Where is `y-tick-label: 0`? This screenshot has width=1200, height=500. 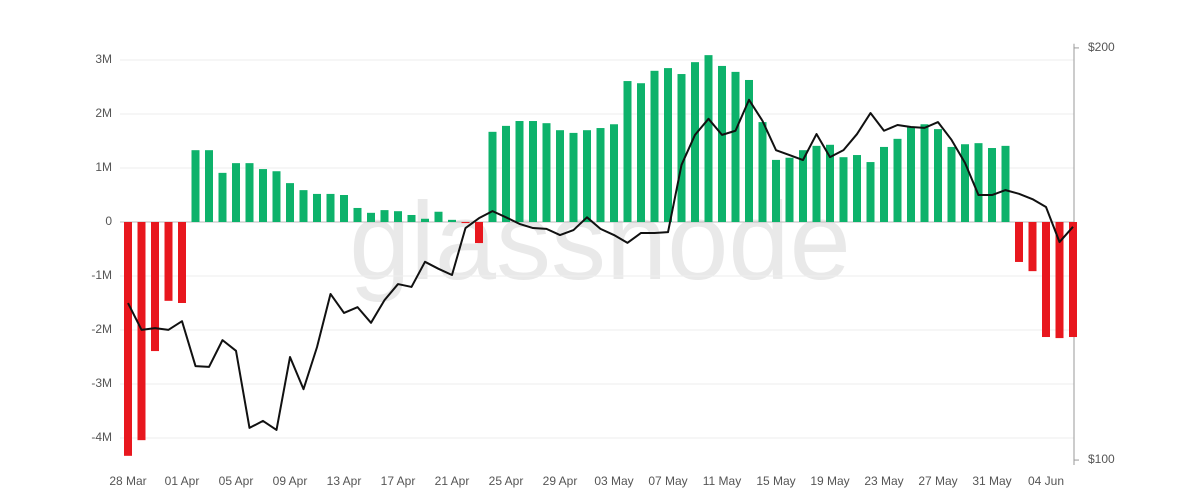 y-tick-label: 0 is located at coordinates (108, 221).